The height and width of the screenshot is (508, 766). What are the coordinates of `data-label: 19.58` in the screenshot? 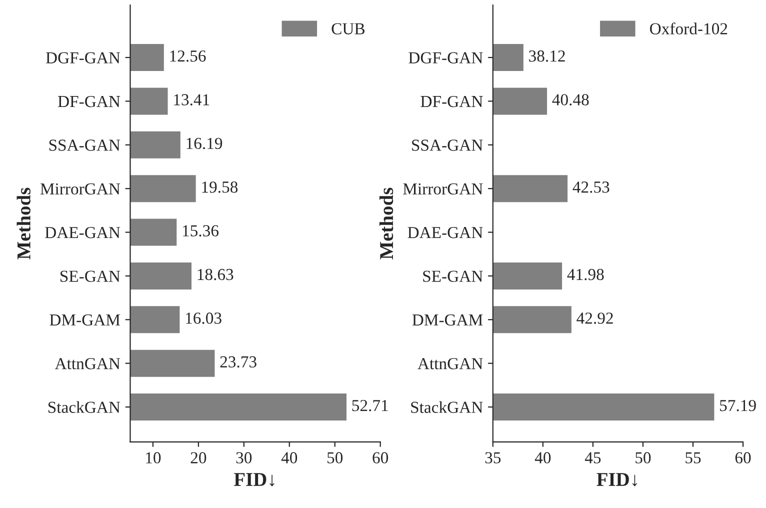 It's located at (220, 187).